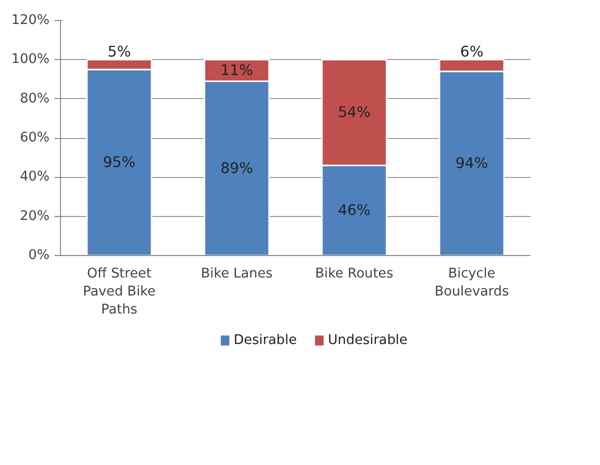 The image size is (600, 465). Describe the element at coordinates (368, 340) in the screenshot. I see `legend-label: Undesirable` at that location.